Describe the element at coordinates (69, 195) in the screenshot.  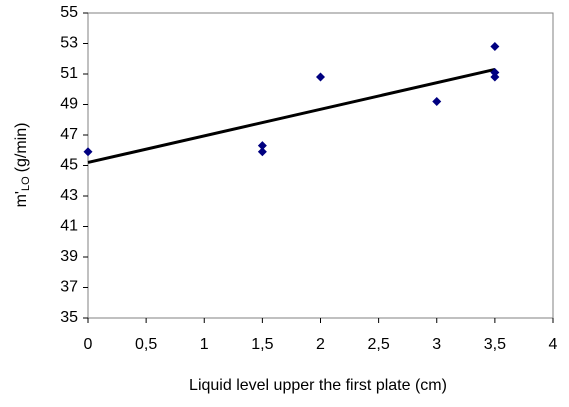
I see `y-tick-label: 43` at that location.